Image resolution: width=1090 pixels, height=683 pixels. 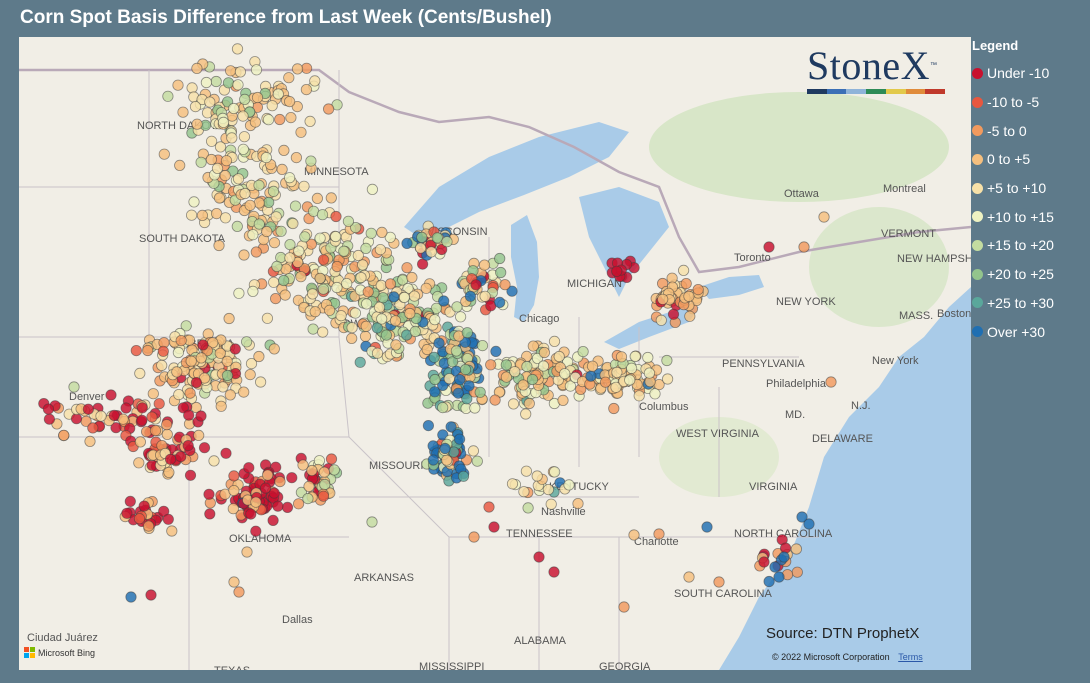 I want to click on legend-label: +20 to +25, so click(x=1020, y=274).